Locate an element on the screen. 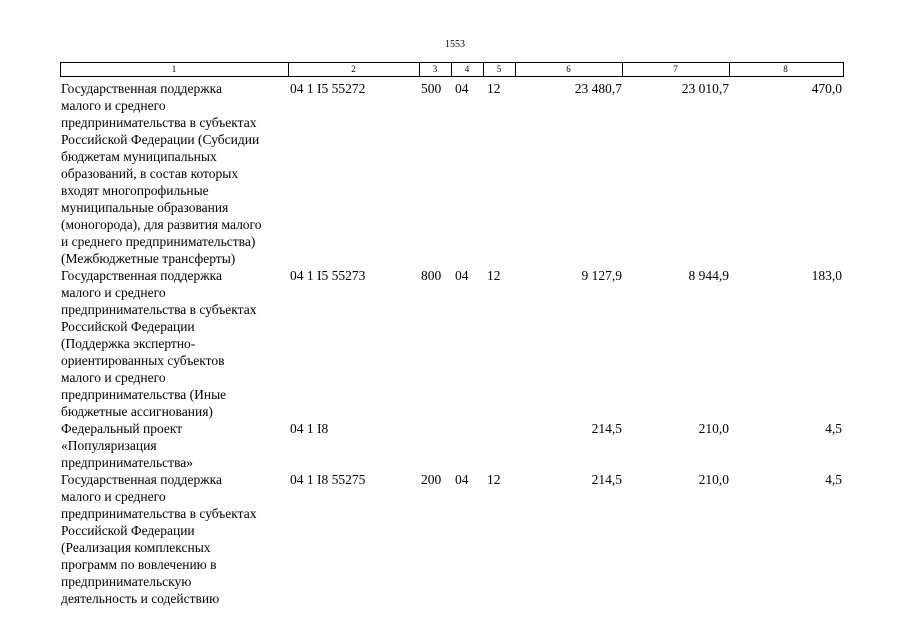 This screenshot has width=905, height=639. header-cell: 4 is located at coordinates (467, 69).